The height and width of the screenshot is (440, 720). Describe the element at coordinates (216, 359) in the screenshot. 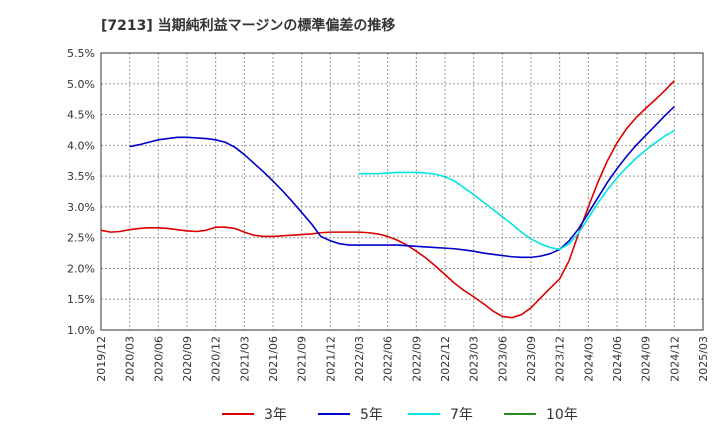

I see `x-tick-label: 2020/12` at that location.